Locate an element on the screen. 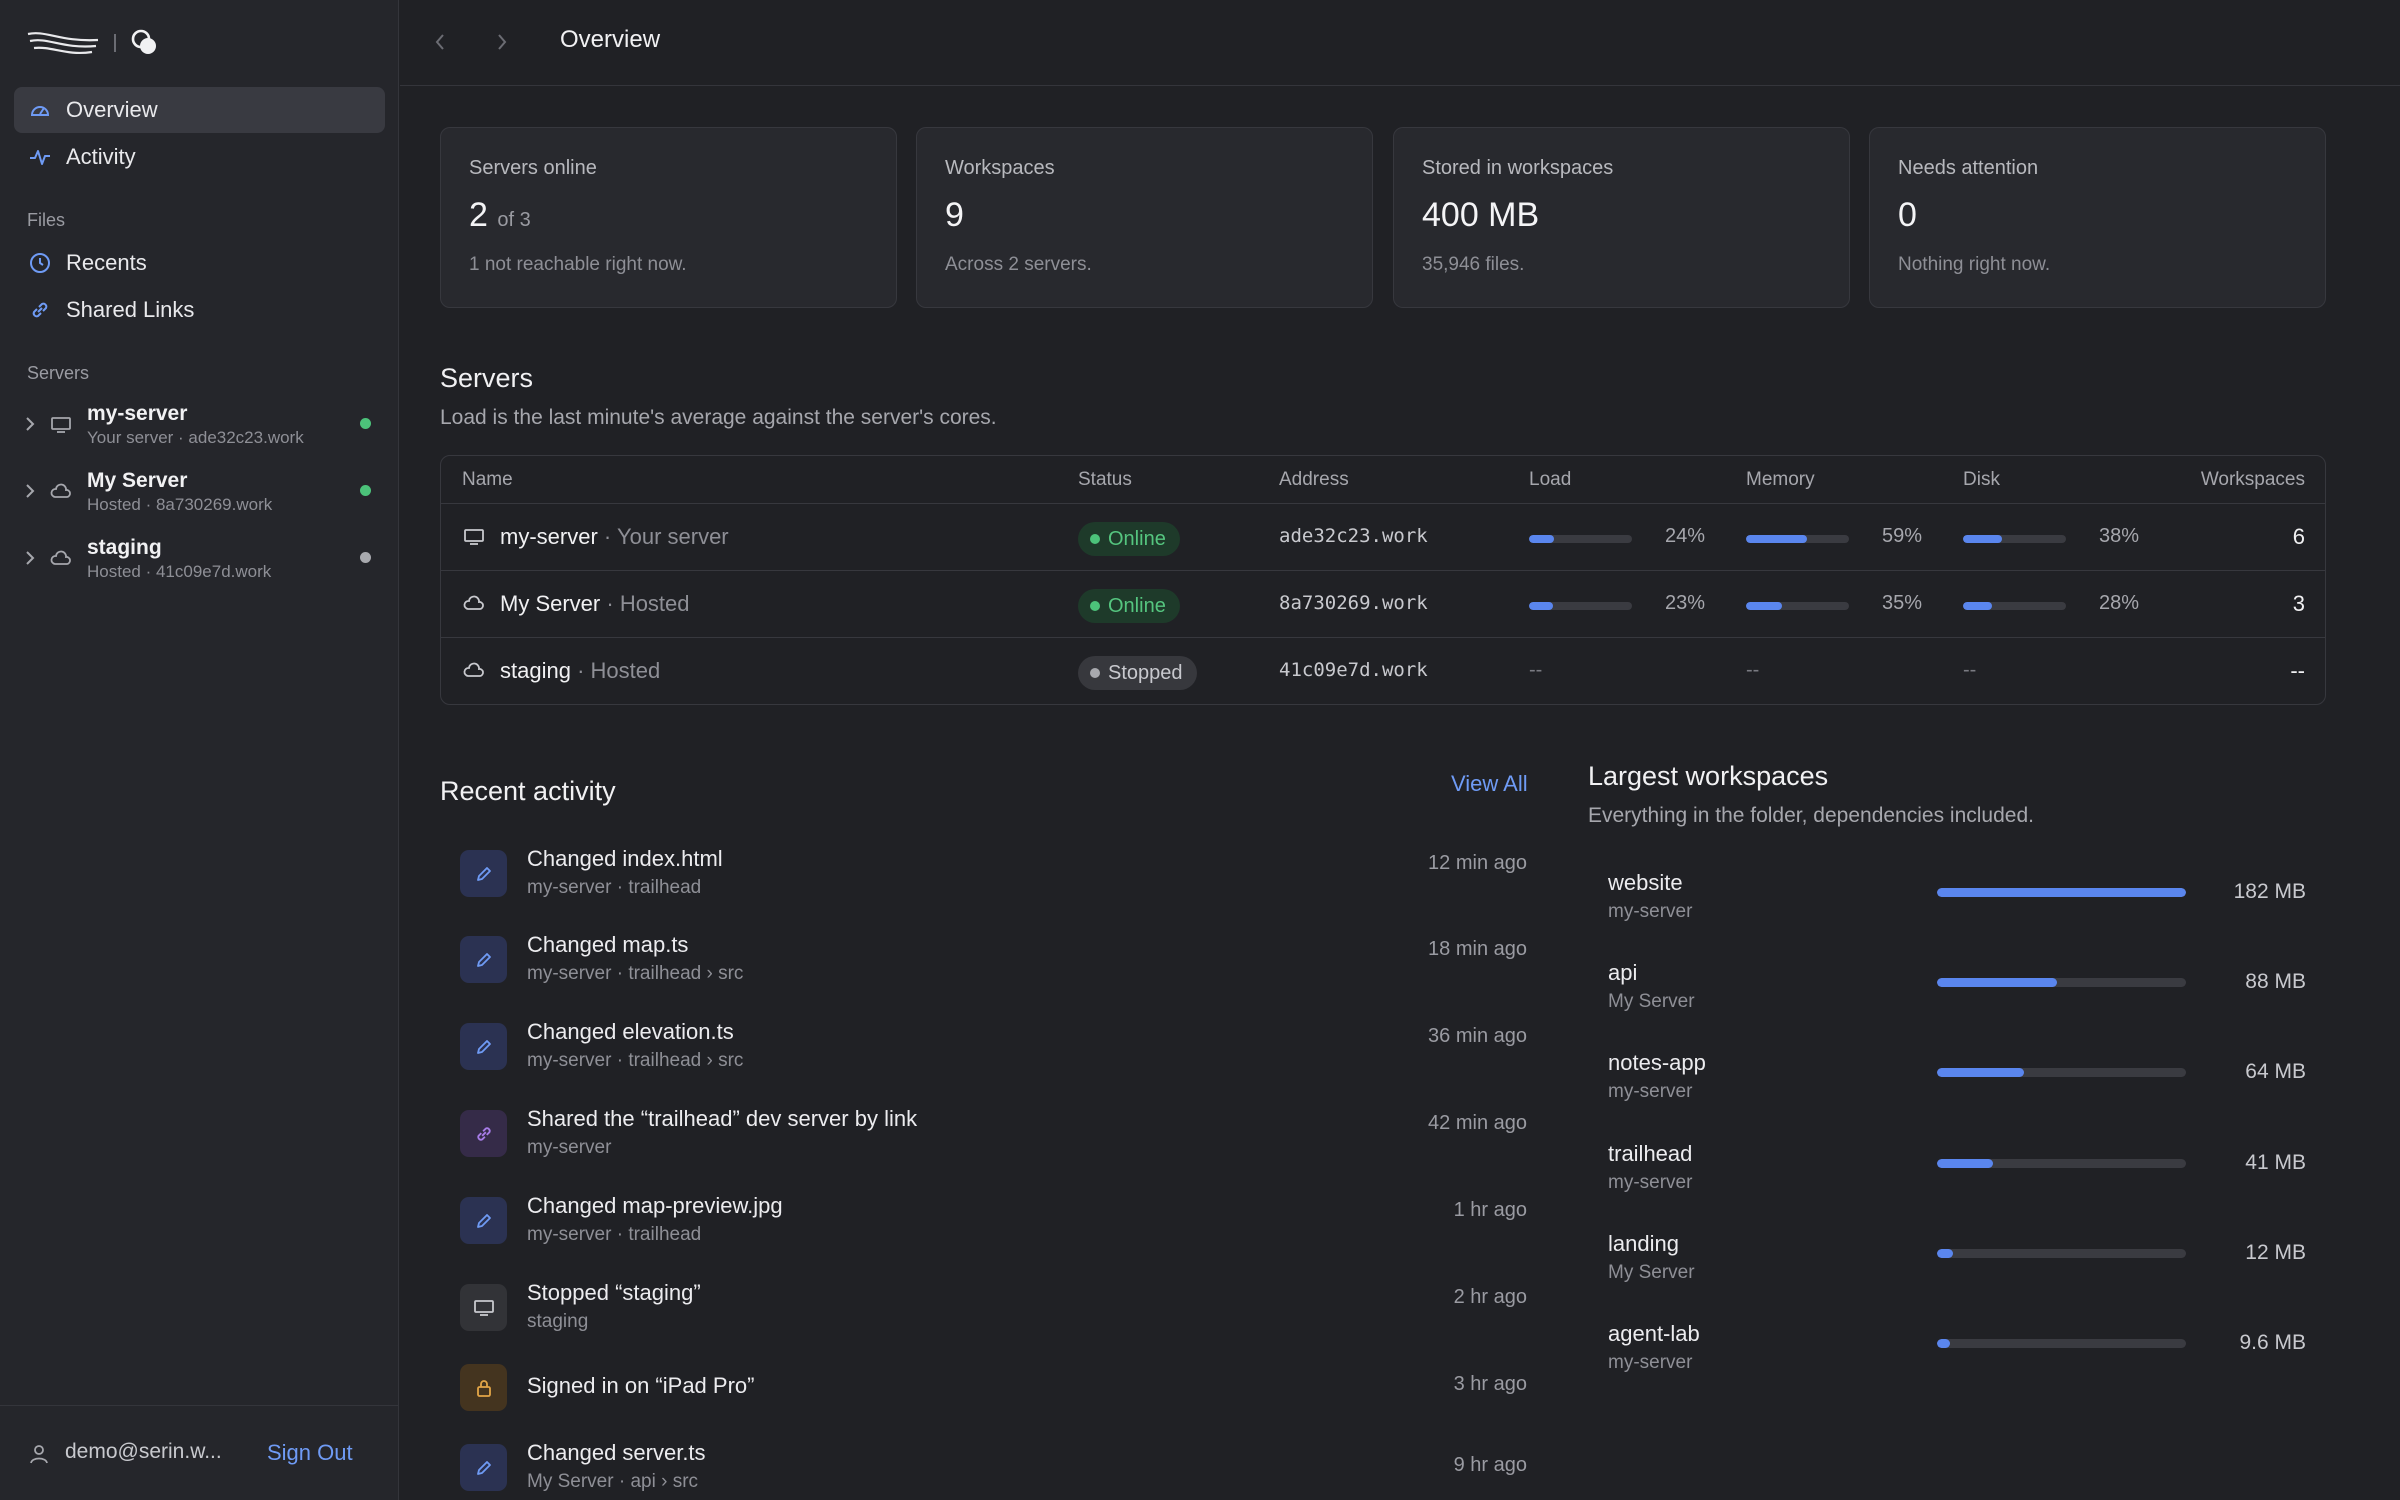 This screenshot has height=1500, width=2400. activity-item: Stopped “staging” staging 2 hr ago is located at coordinates (985, 1309).